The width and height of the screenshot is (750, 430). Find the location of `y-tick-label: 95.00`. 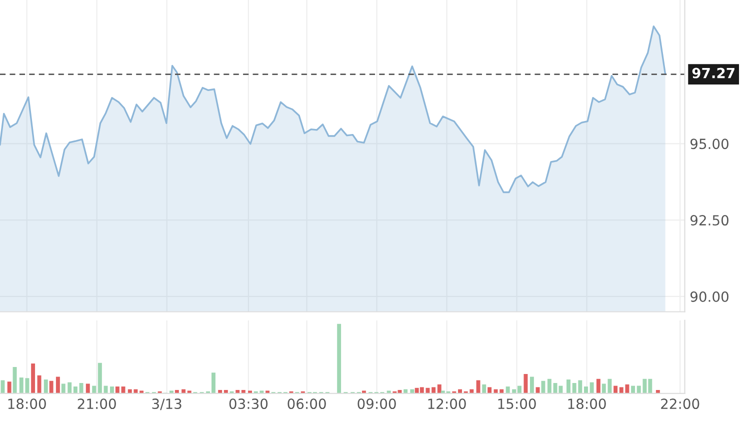

y-tick-label: 95.00 is located at coordinates (709, 144).